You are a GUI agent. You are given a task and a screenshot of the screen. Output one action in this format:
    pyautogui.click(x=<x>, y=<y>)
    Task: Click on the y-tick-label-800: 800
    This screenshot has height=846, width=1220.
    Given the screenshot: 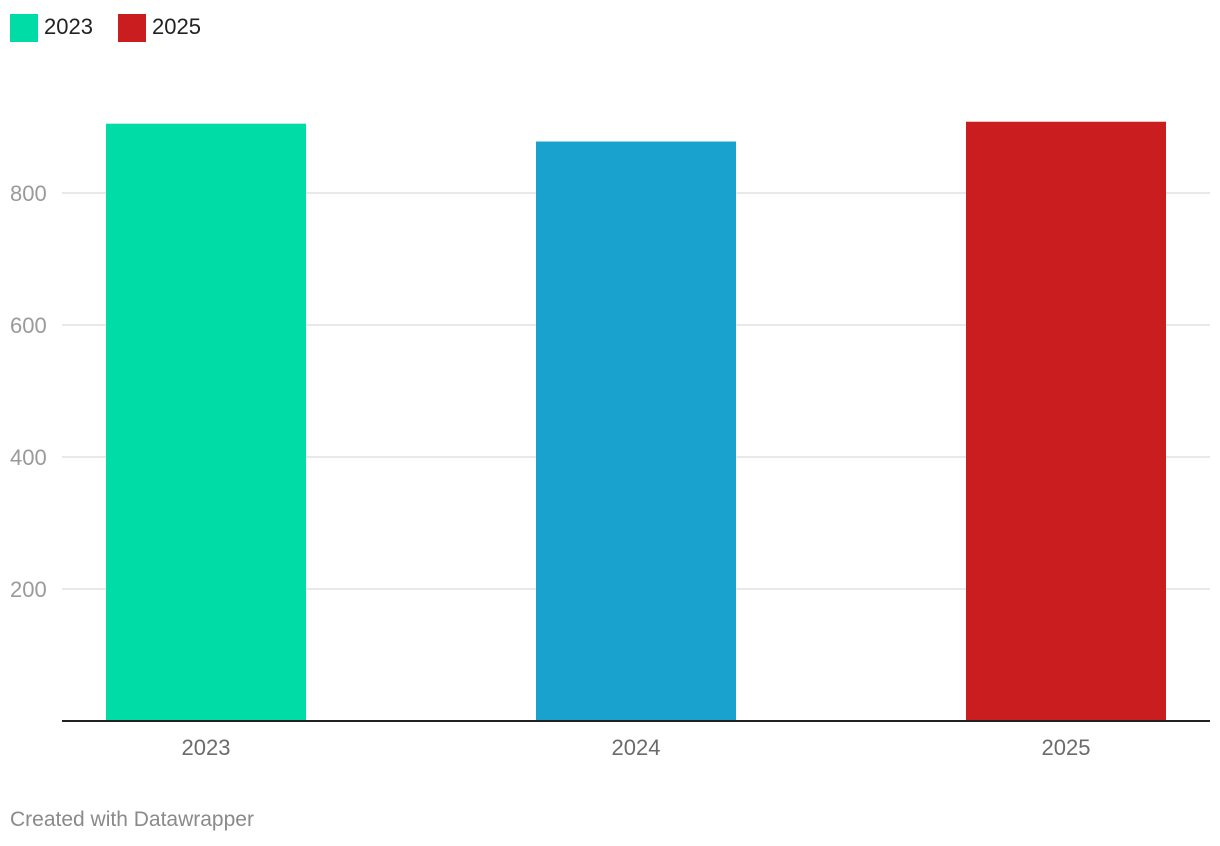 What is the action you would take?
    pyautogui.click(x=28, y=193)
    